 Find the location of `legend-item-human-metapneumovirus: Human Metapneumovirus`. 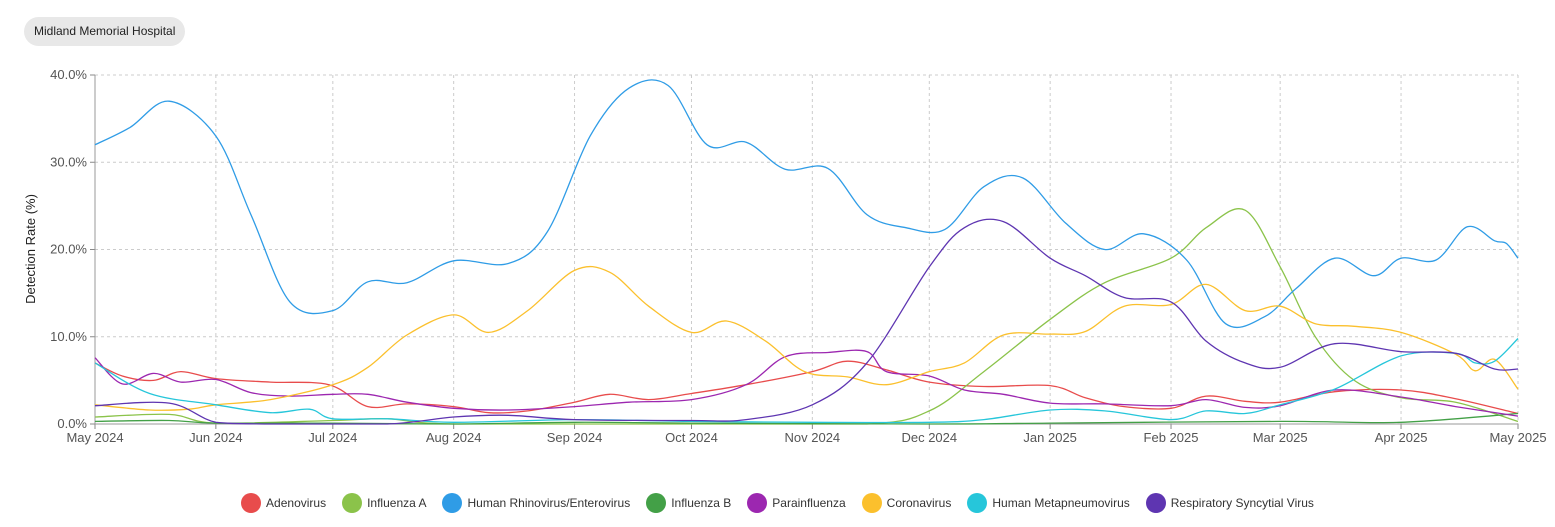

legend-item-human-metapneumovirus: Human Metapneumovirus is located at coordinates (1048, 503).